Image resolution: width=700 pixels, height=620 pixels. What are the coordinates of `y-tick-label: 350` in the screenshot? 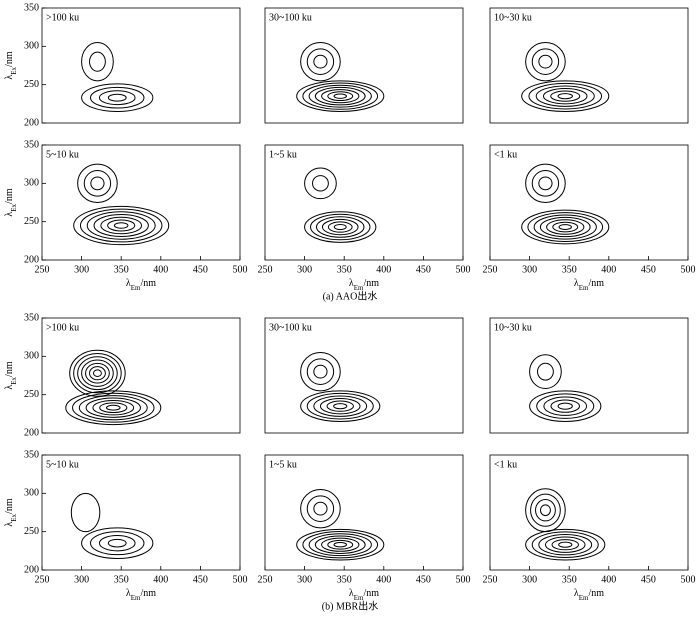 It's located at (31, 144).